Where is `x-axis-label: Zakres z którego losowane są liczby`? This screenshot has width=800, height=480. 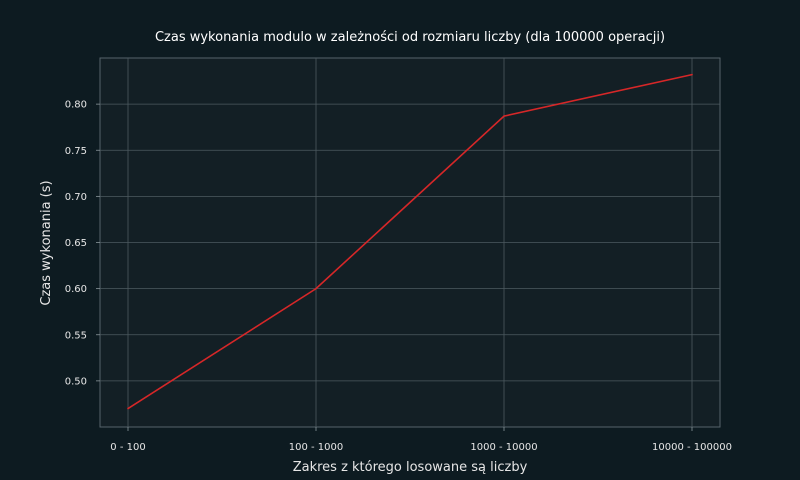
x-axis-label: Zakres z którego losowane są liczby is located at coordinates (410, 467).